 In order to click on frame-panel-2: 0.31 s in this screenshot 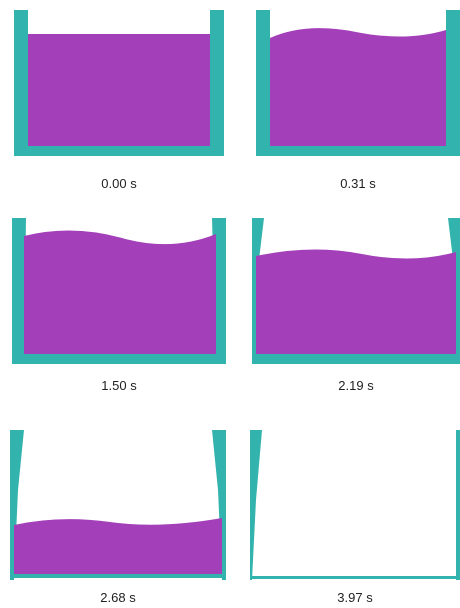, I will do `click(358, 105)`.